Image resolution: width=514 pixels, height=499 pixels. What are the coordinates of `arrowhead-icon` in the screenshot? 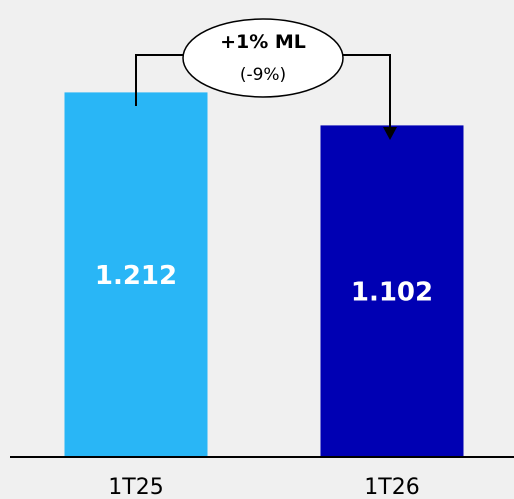 It's located at (390, 133).